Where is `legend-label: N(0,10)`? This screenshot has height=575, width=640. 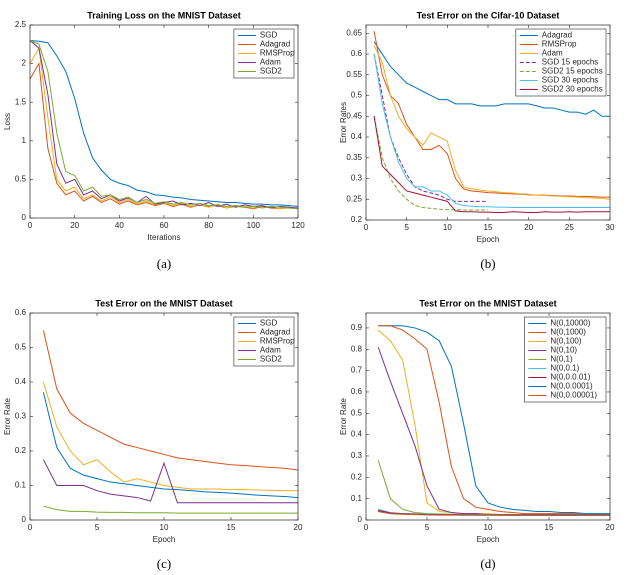
legend-label: N(0,10) is located at coordinates (563, 350).